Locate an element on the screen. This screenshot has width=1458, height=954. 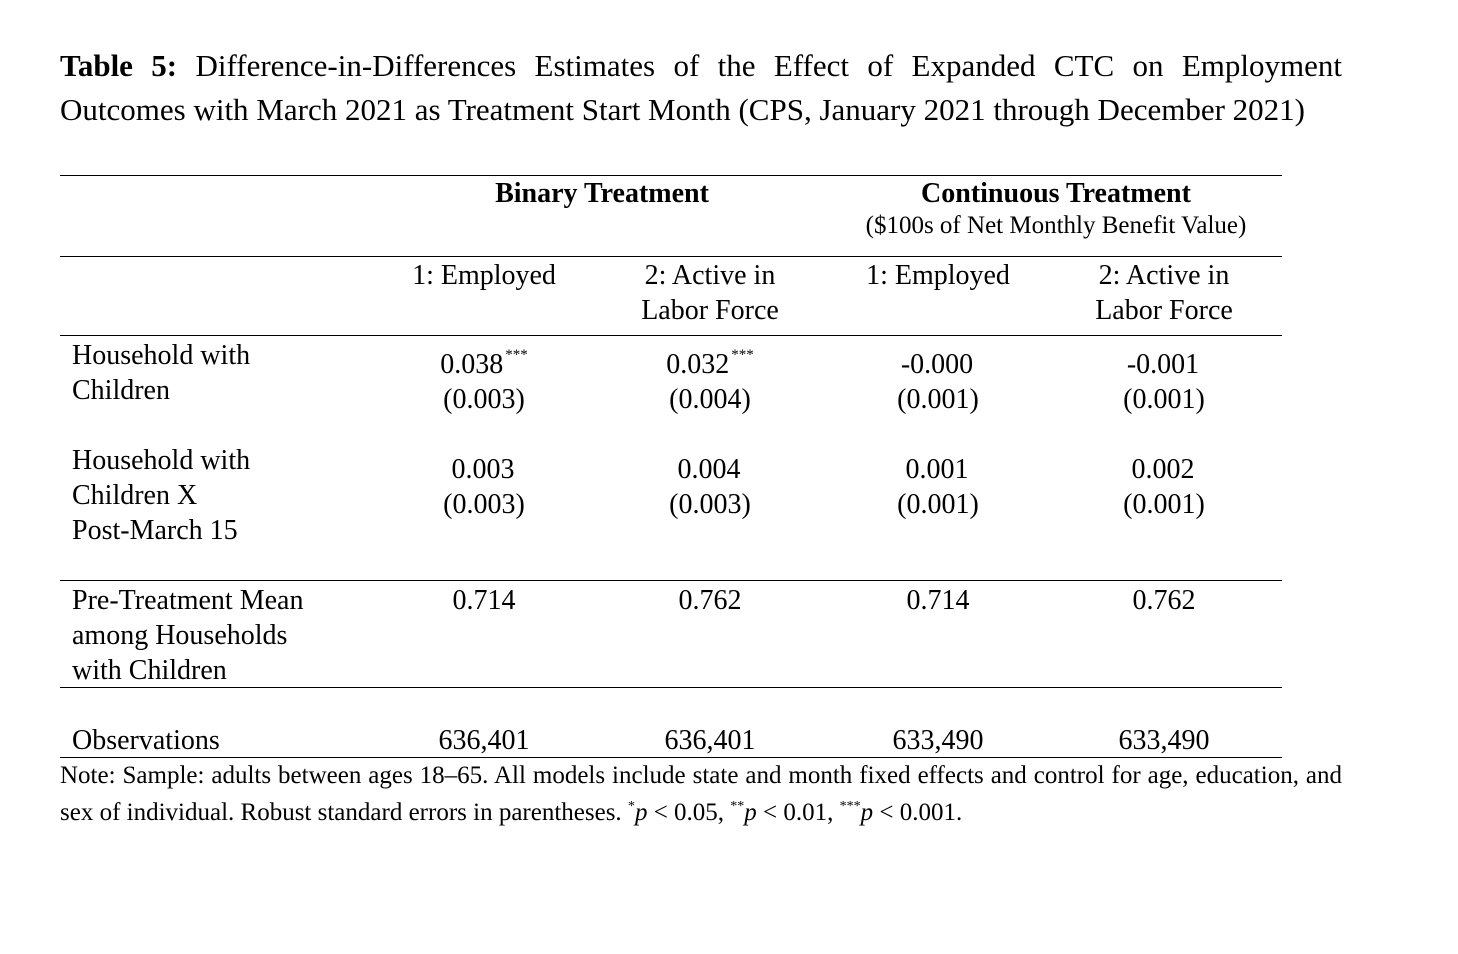
header-rule is located at coordinates (671, 256).